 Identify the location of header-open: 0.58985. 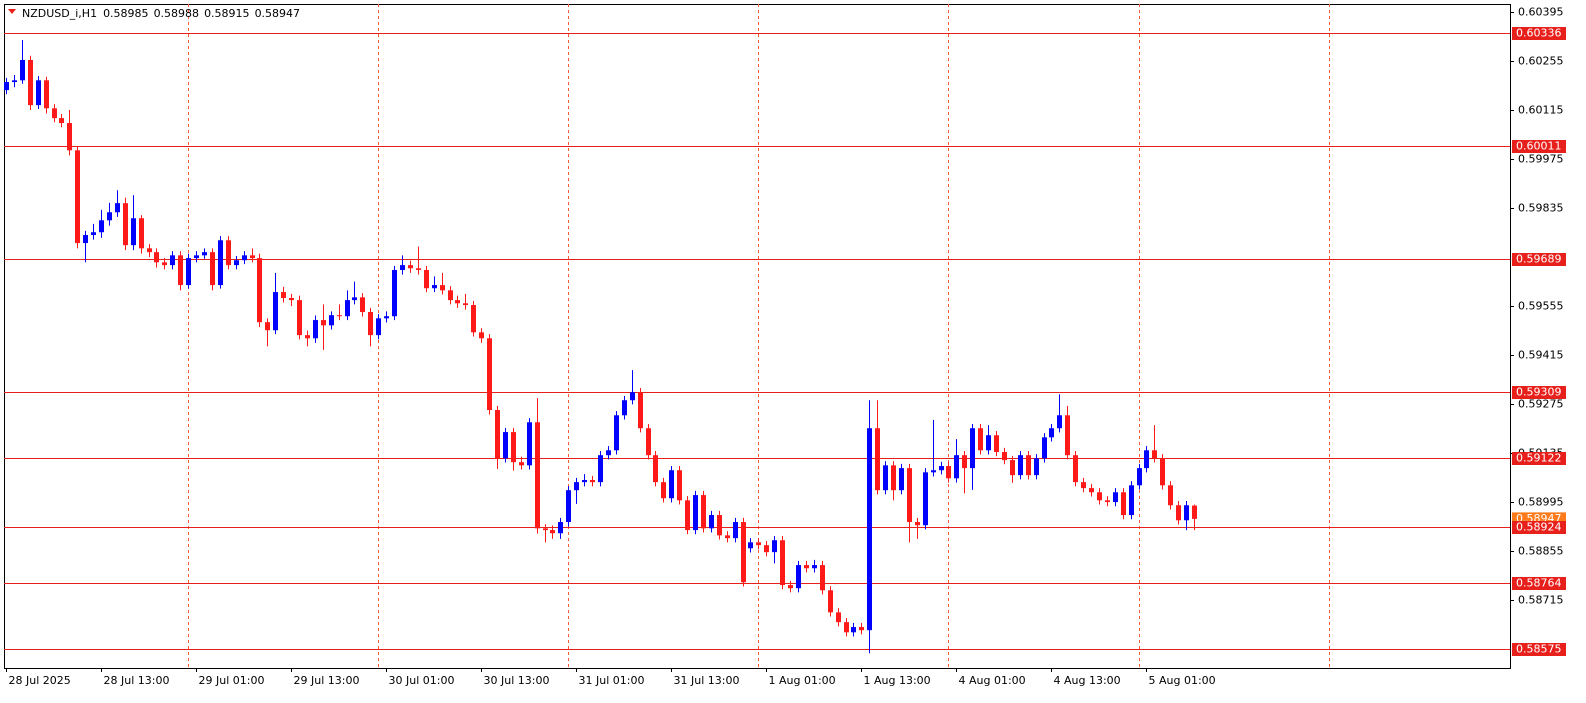
(126, 13).